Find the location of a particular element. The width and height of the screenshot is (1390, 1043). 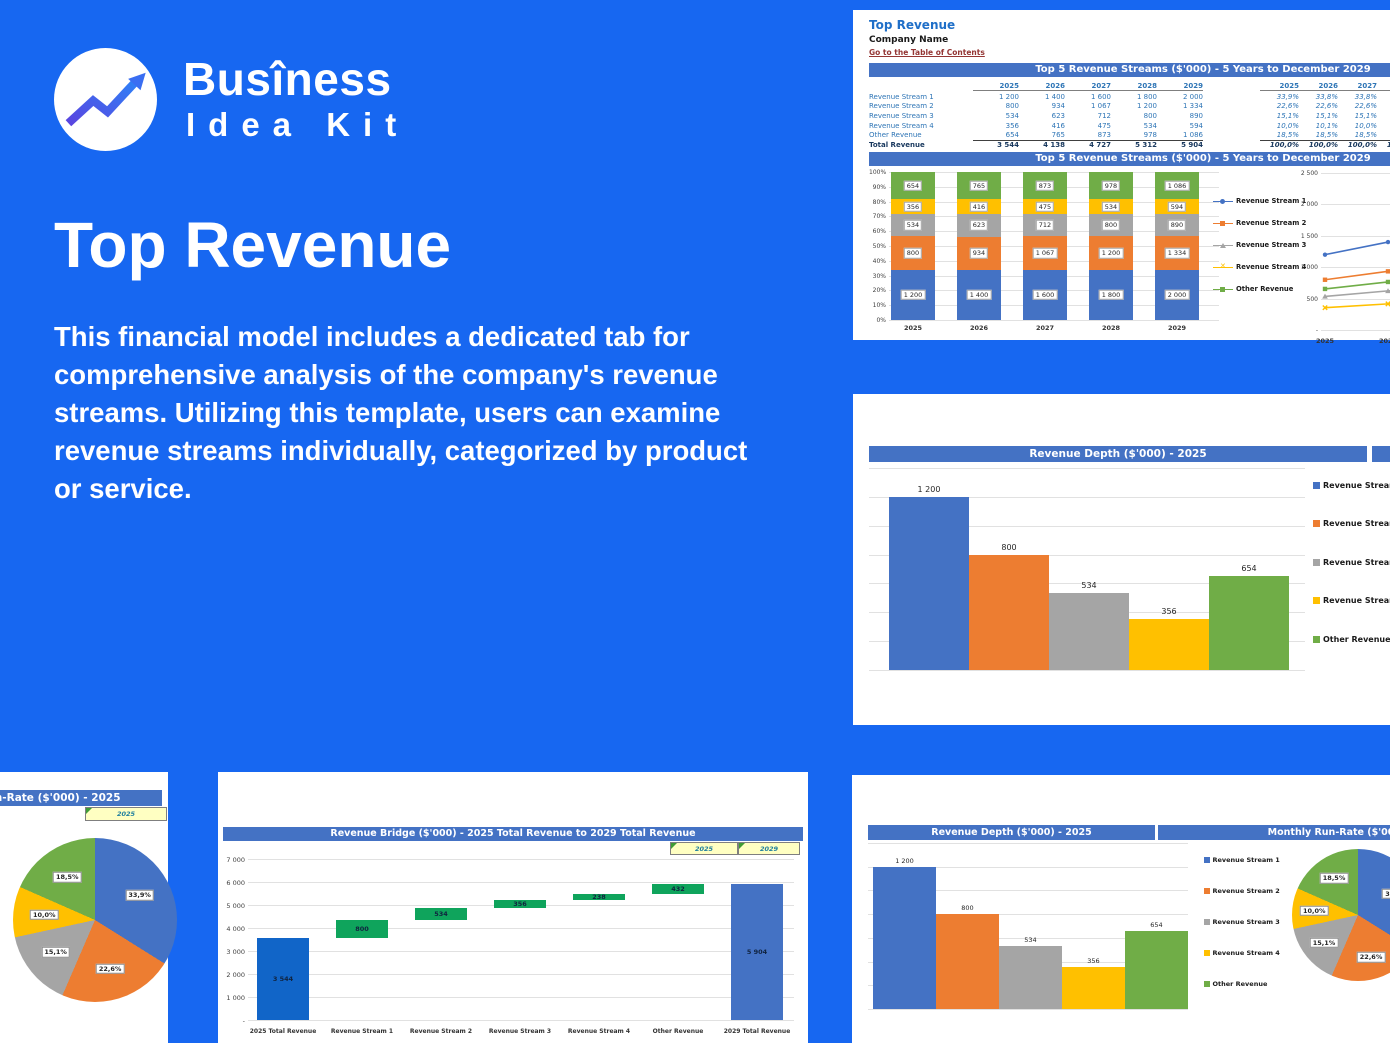

waterfall-bar is located at coordinates (283, 979).